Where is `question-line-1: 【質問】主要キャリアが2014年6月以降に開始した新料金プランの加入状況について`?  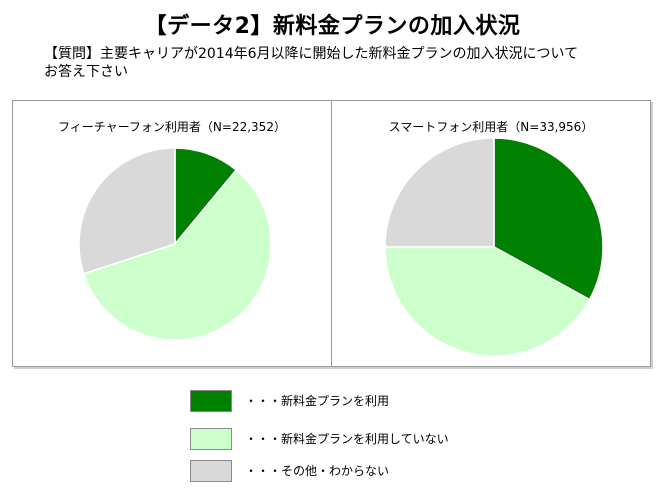 question-line-1: 【質問】主要キャリアが2014年6月以降に開始した新料金プランの加入状況について is located at coordinates (311, 54).